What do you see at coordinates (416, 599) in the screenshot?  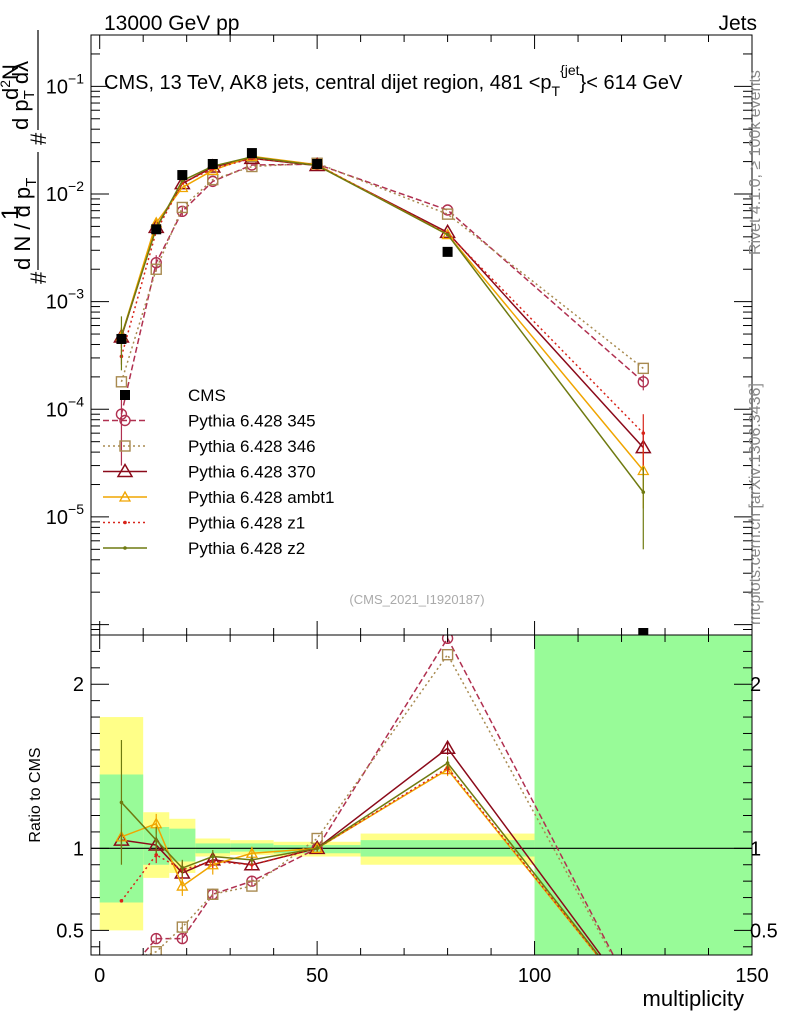 I see `analysis-watermark: (CMS_2021_I1920187)` at bounding box center [416, 599].